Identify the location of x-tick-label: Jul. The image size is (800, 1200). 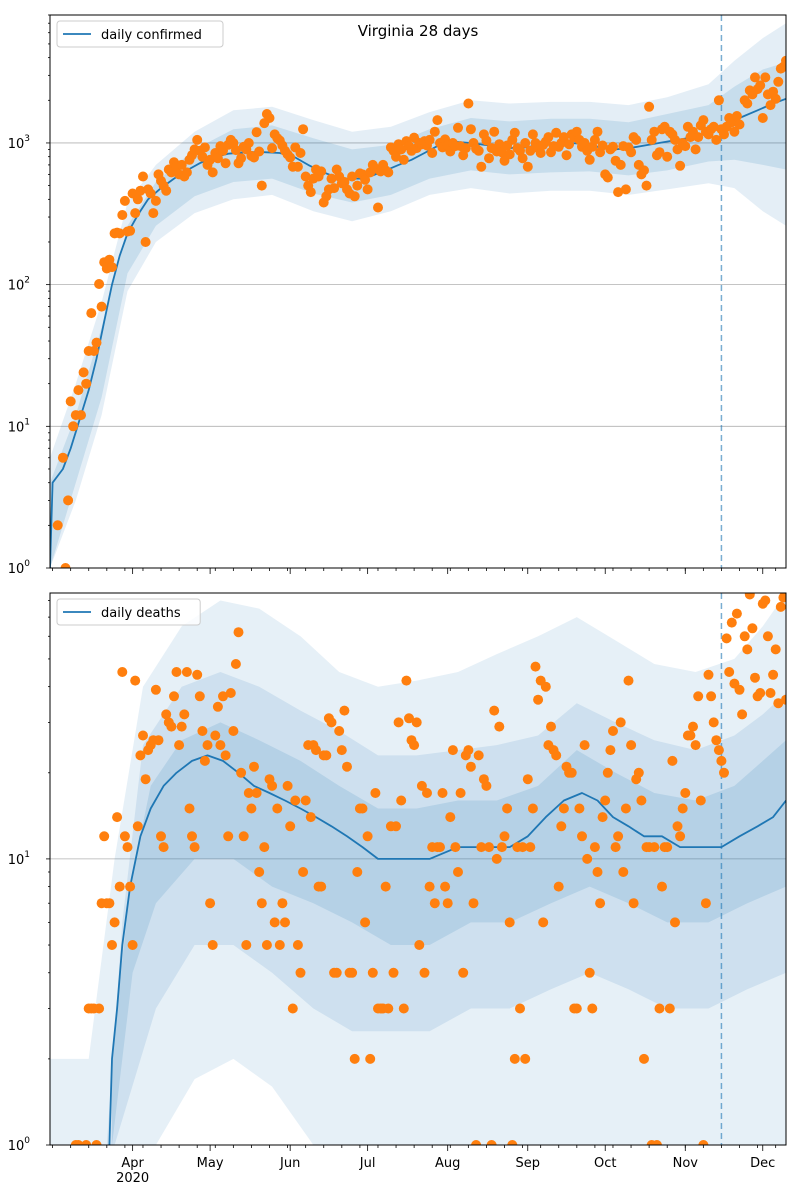
(367, 1163).